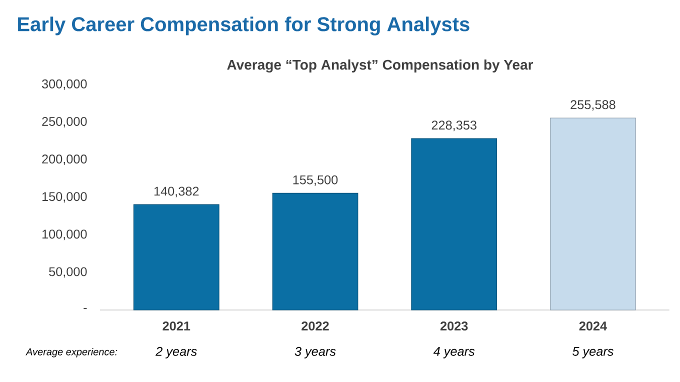 The width and height of the screenshot is (680, 382). Describe the element at coordinates (315, 352) in the screenshot. I see `text: 3 years` at that location.